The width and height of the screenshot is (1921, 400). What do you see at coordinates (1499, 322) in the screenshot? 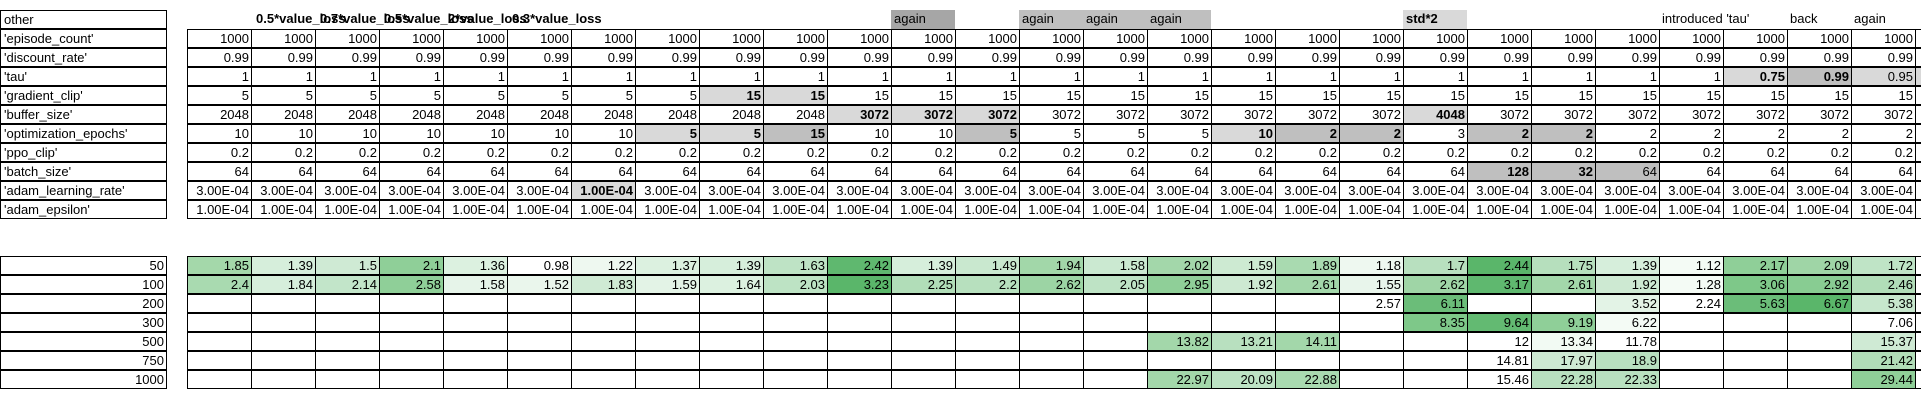
I see `result-value-cell: 9.64` at bounding box center [1499, 322].